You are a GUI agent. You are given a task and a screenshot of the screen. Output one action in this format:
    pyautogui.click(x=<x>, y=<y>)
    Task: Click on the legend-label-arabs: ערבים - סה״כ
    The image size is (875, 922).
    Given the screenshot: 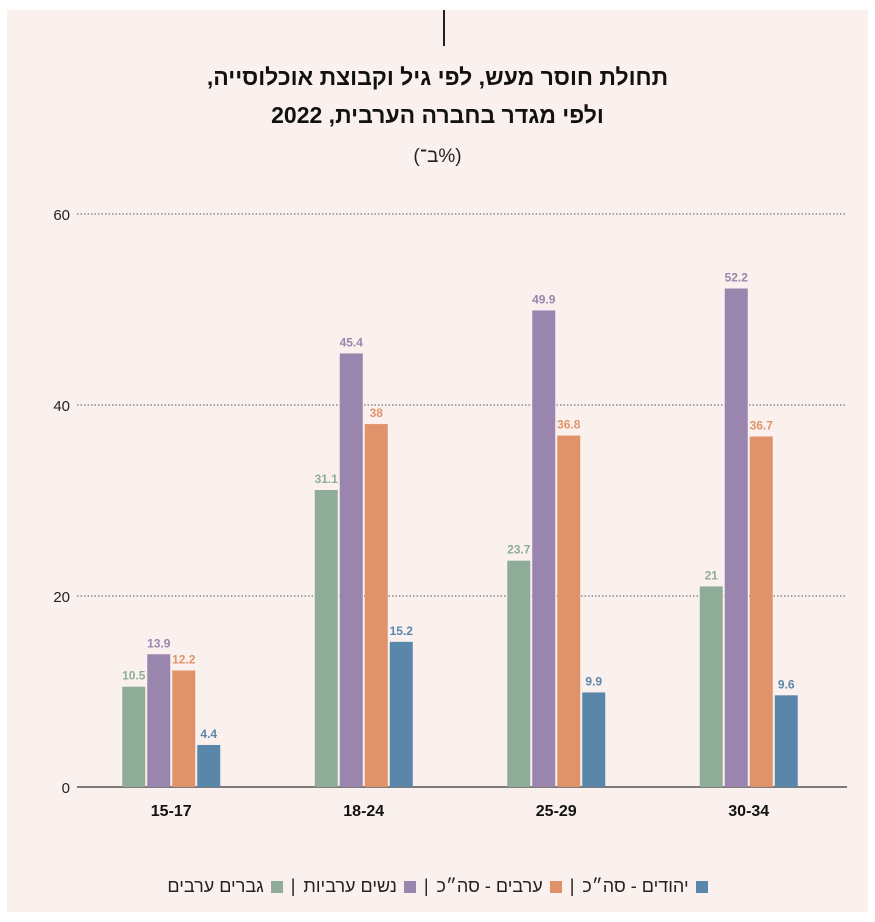 What is the action you would take?
    pyautogui.click(x=489, y=886)
    